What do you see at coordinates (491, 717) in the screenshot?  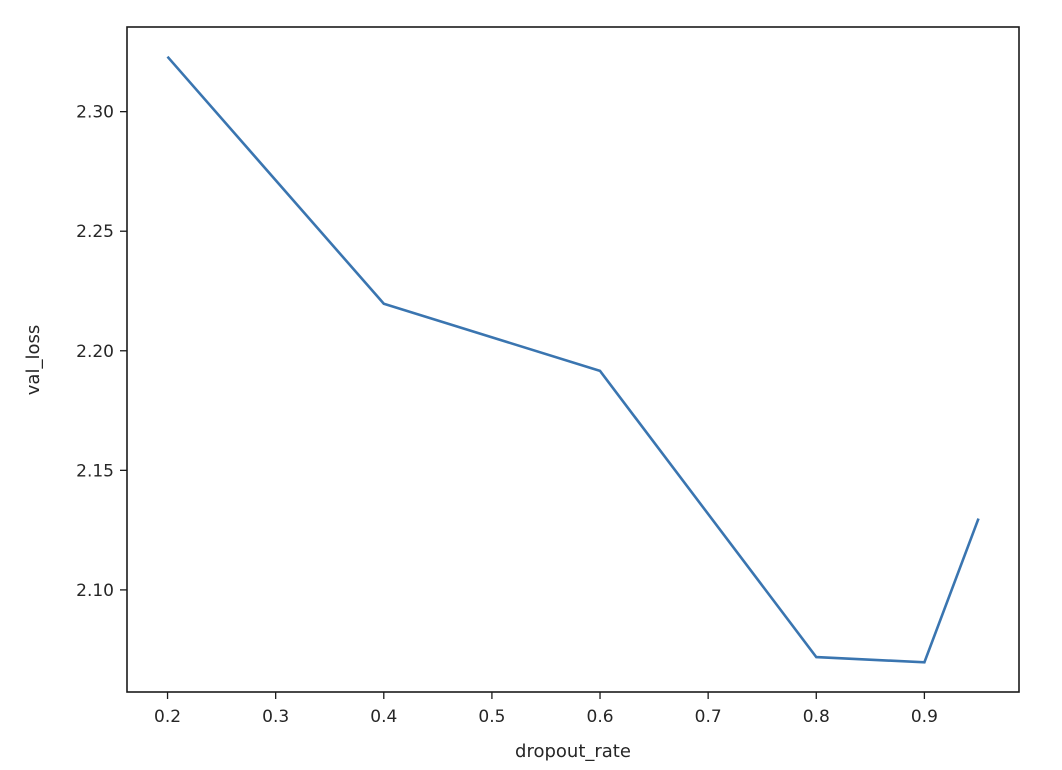 I see `x-tick-label: 0.5` at bounding box center [491, 717].